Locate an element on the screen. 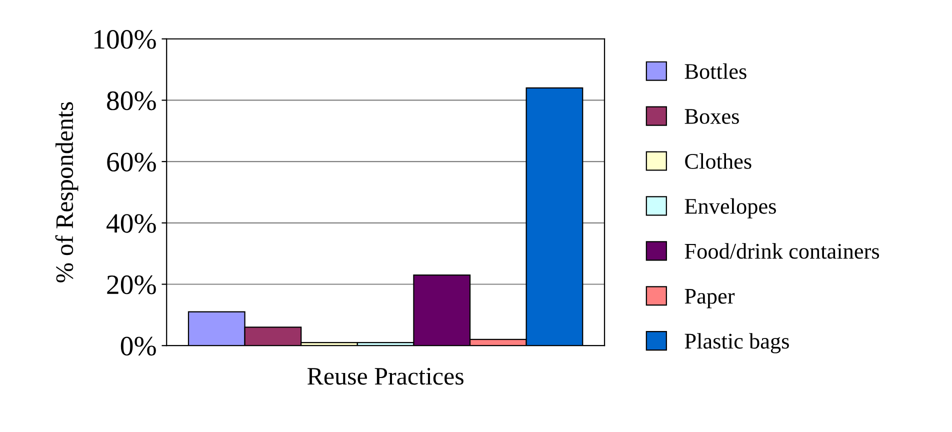  legend-label: Paper is located at coordinates (709, 298).